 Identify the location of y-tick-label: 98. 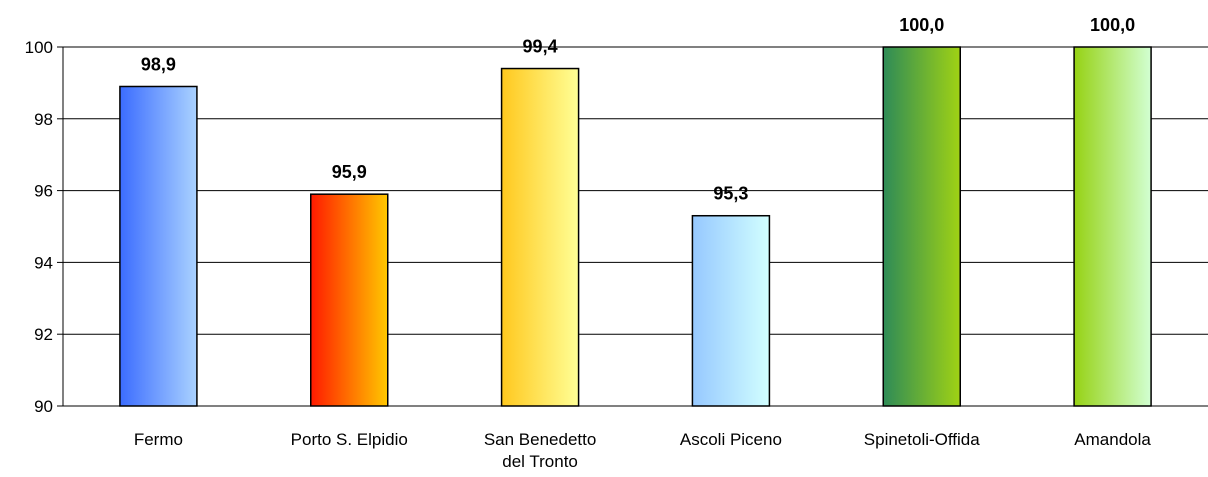
(43, 119).